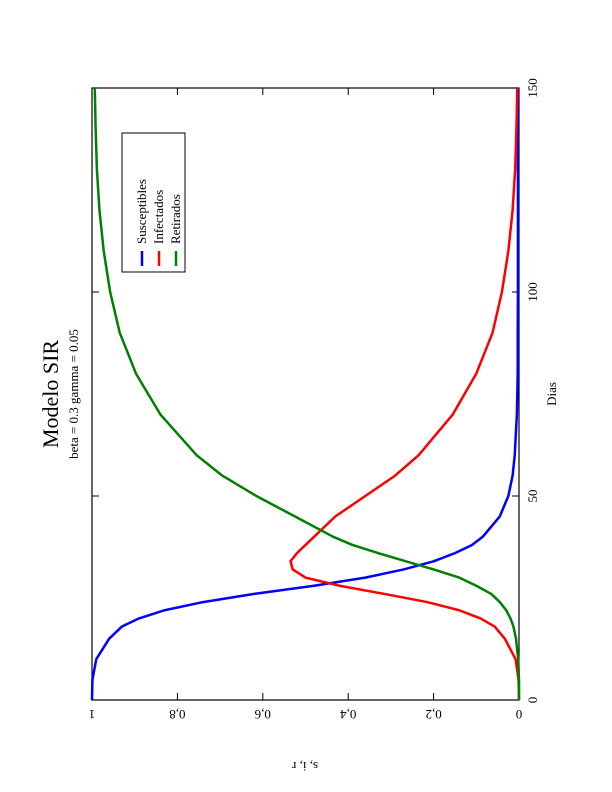  I want to click on y-tick-label: 1, so click(92, 714).